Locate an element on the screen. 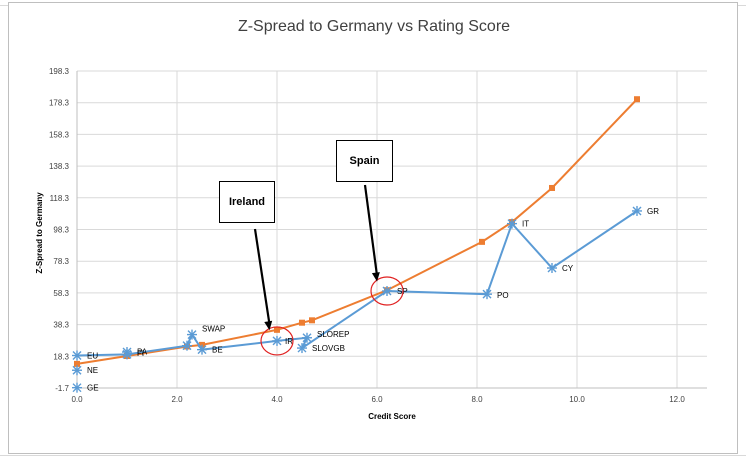 Image resolution: width=746 pixels, height=458 pixels. y-tick-label: 118.3 is located at coordinates (60, 198).